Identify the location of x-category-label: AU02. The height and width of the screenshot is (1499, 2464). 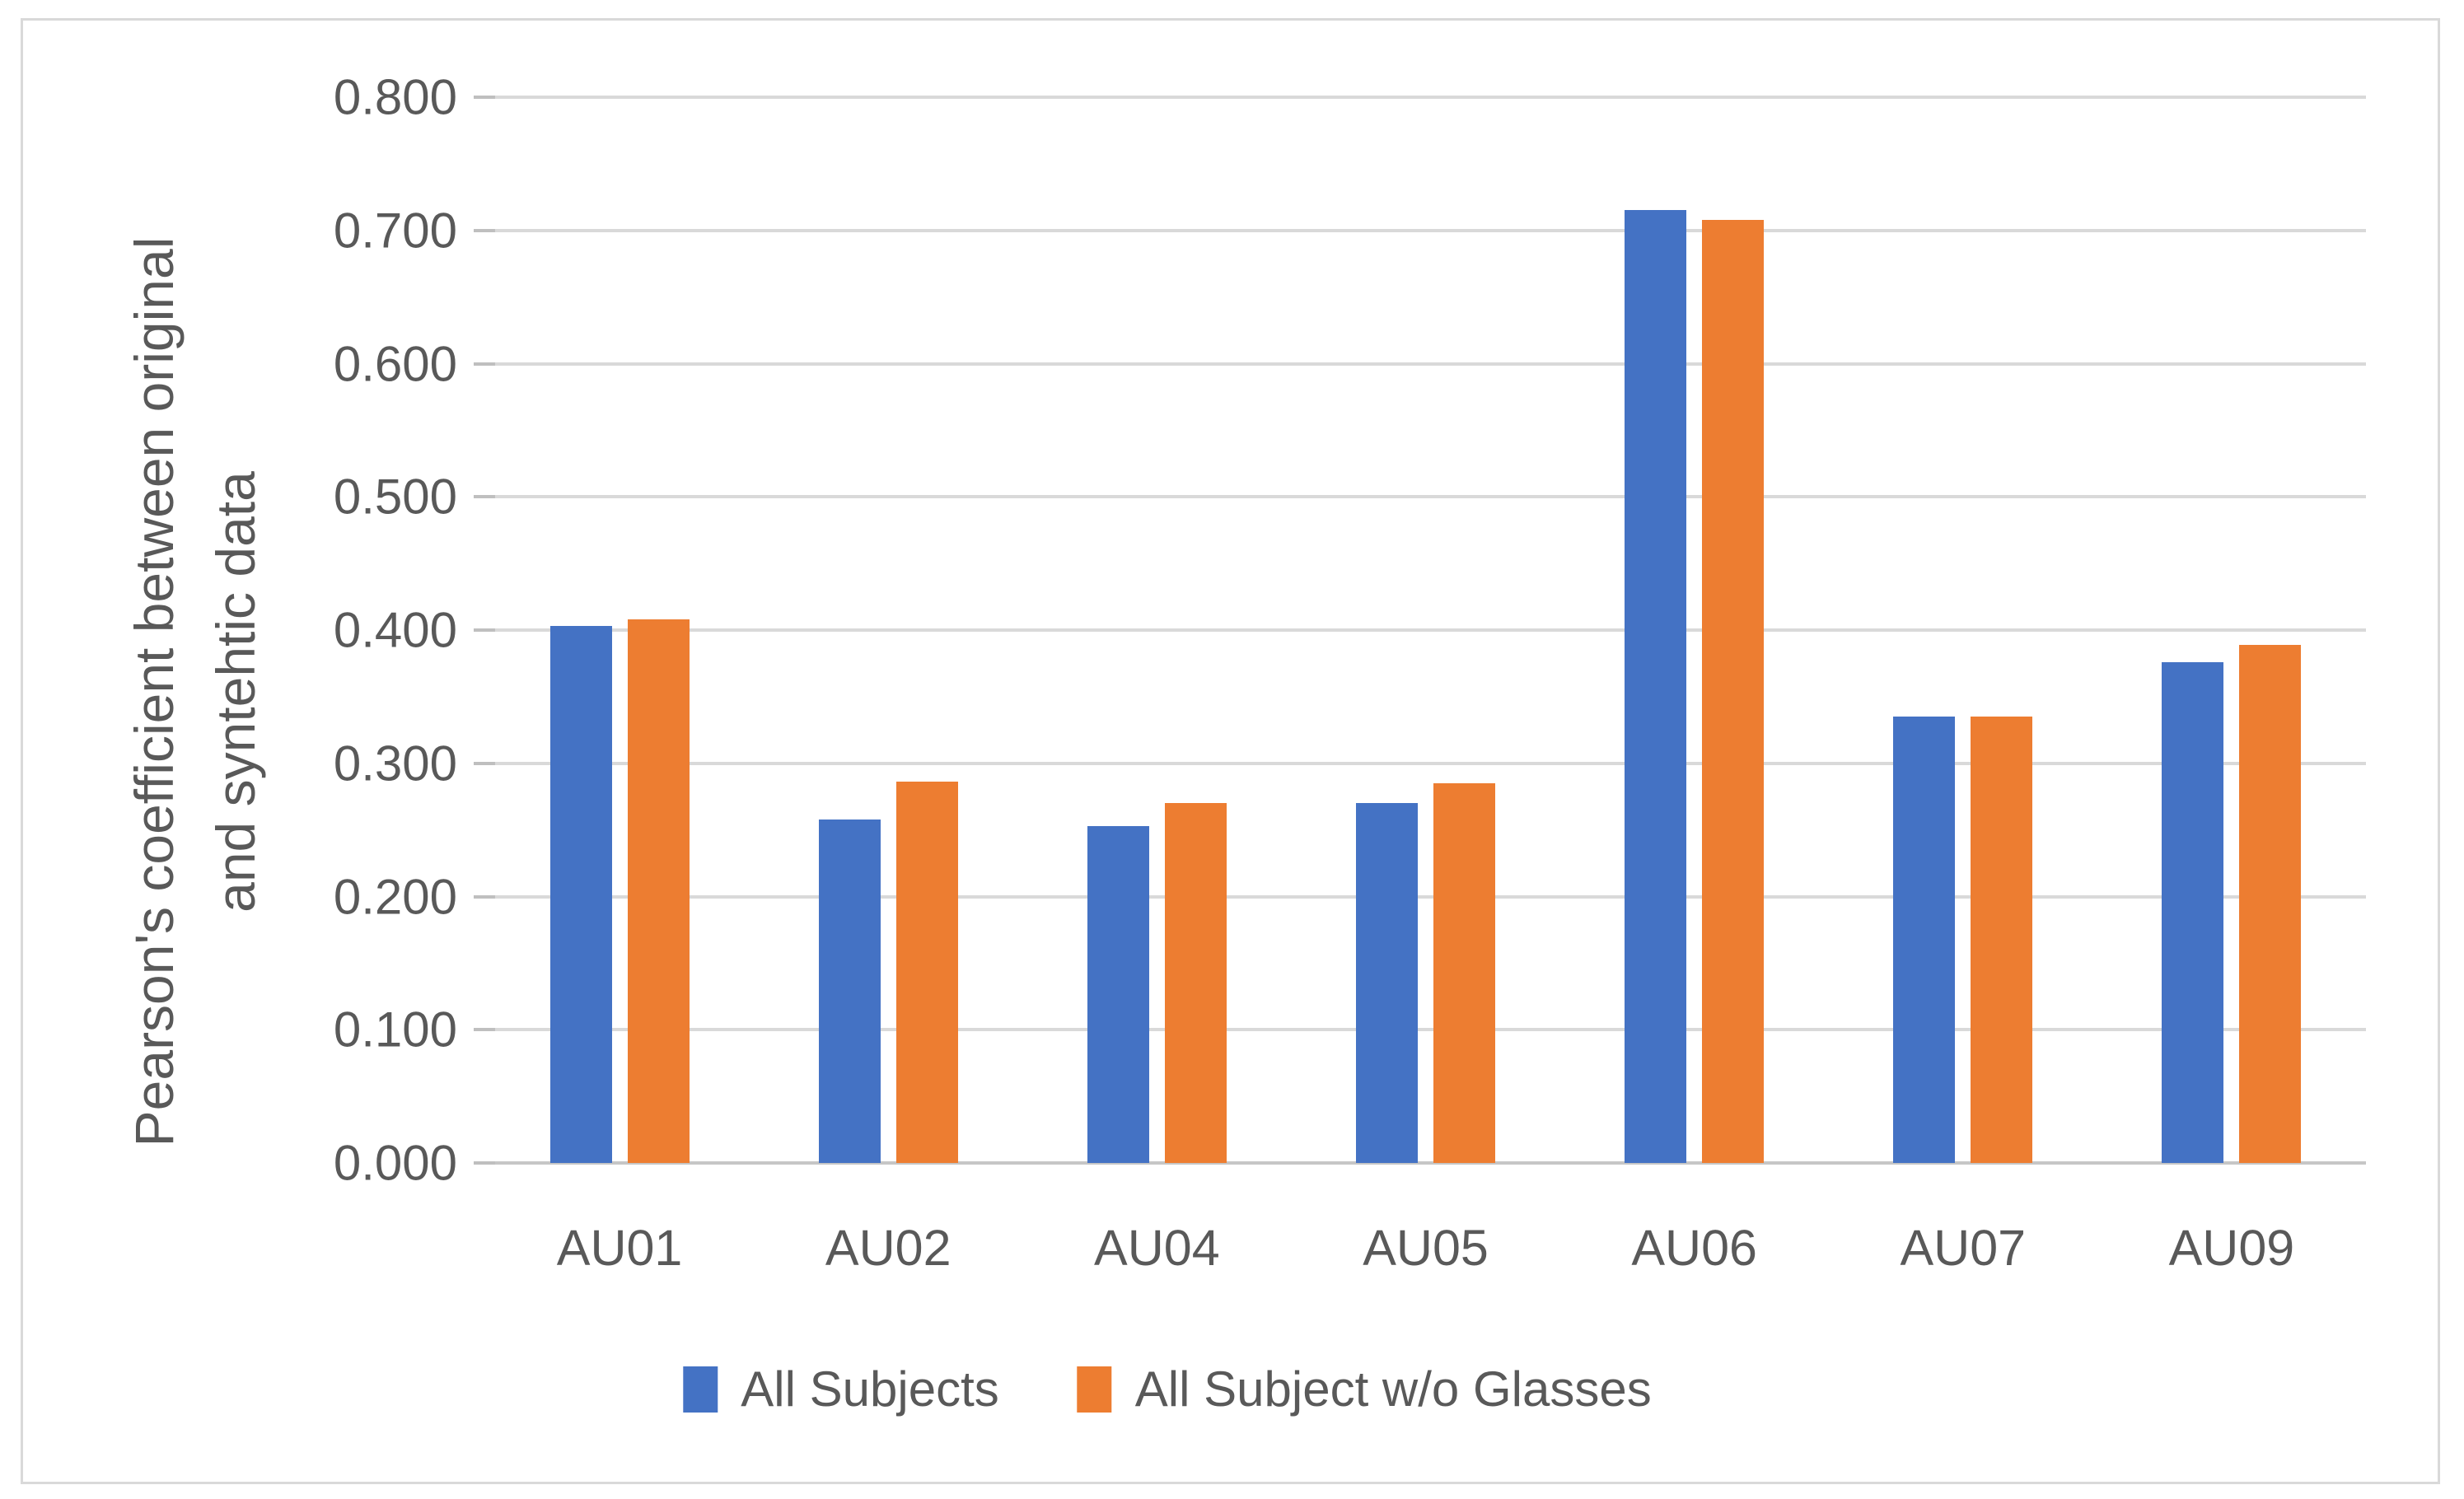
(888, 1248).